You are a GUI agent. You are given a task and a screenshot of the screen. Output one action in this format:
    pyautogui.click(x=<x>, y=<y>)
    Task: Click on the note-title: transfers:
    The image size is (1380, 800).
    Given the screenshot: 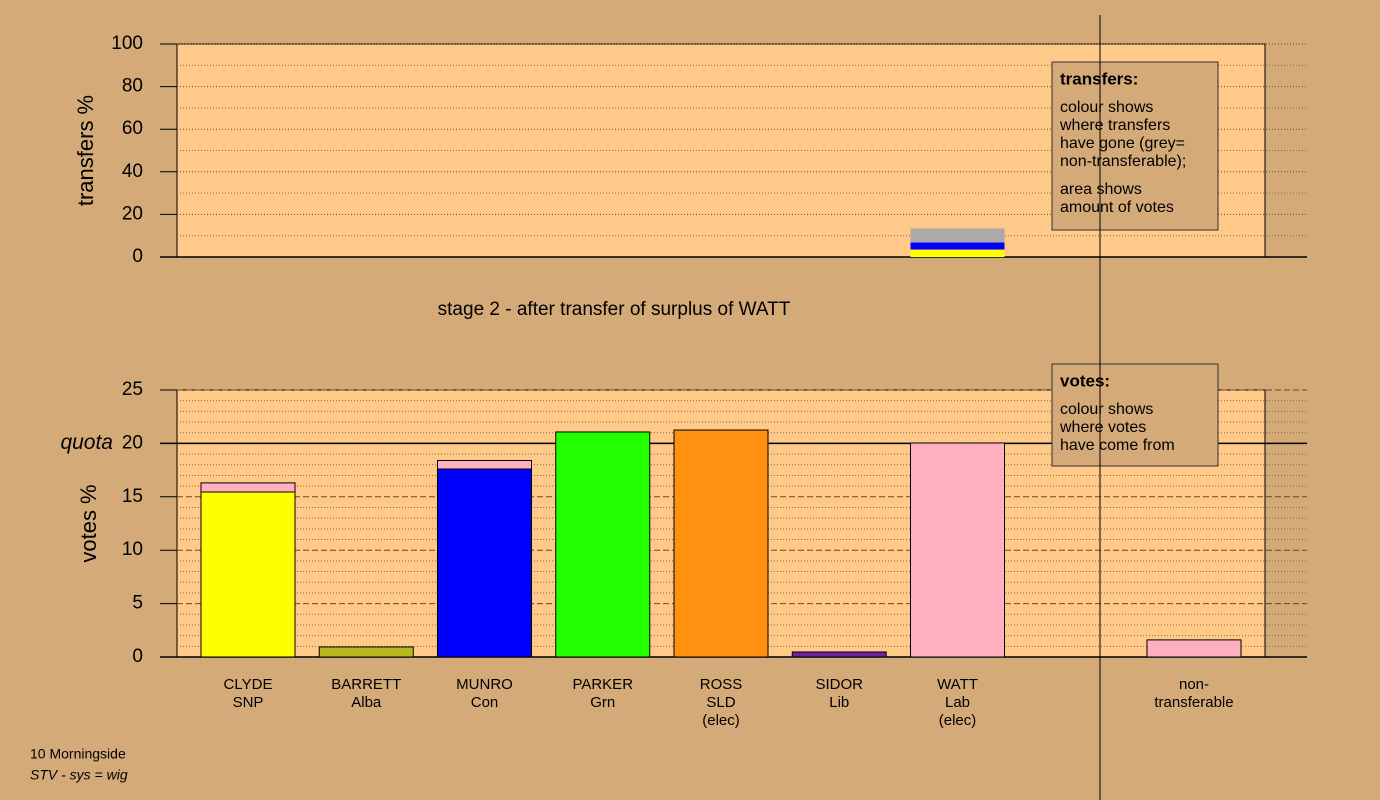 What is the action you would take?
    pyautogui.click(x=1099, y=78)
    